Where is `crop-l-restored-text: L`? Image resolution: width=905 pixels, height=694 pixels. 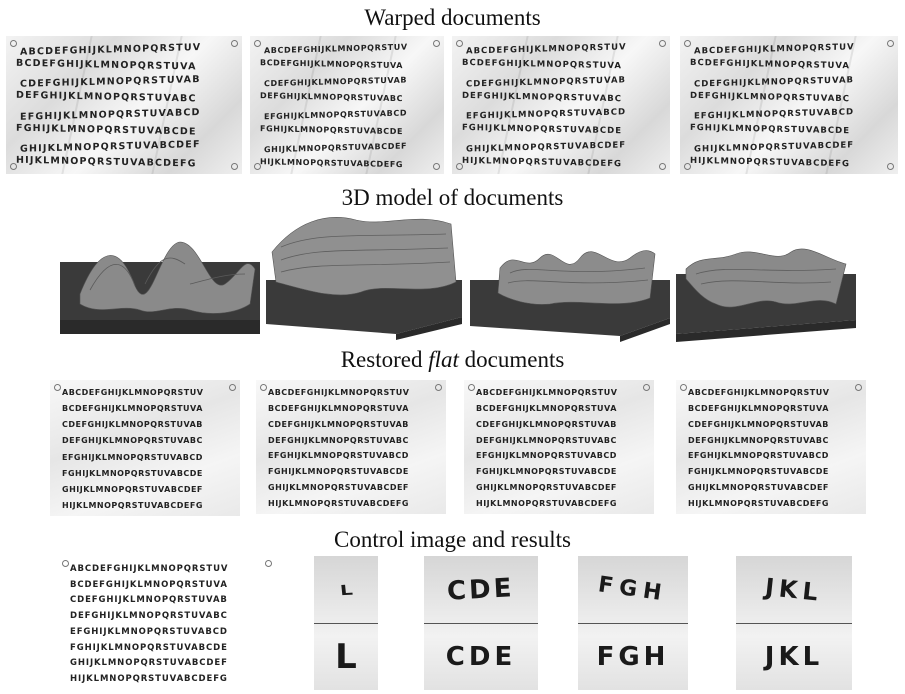
crop-l-restored-text: L is located at coordinates (346, 656).